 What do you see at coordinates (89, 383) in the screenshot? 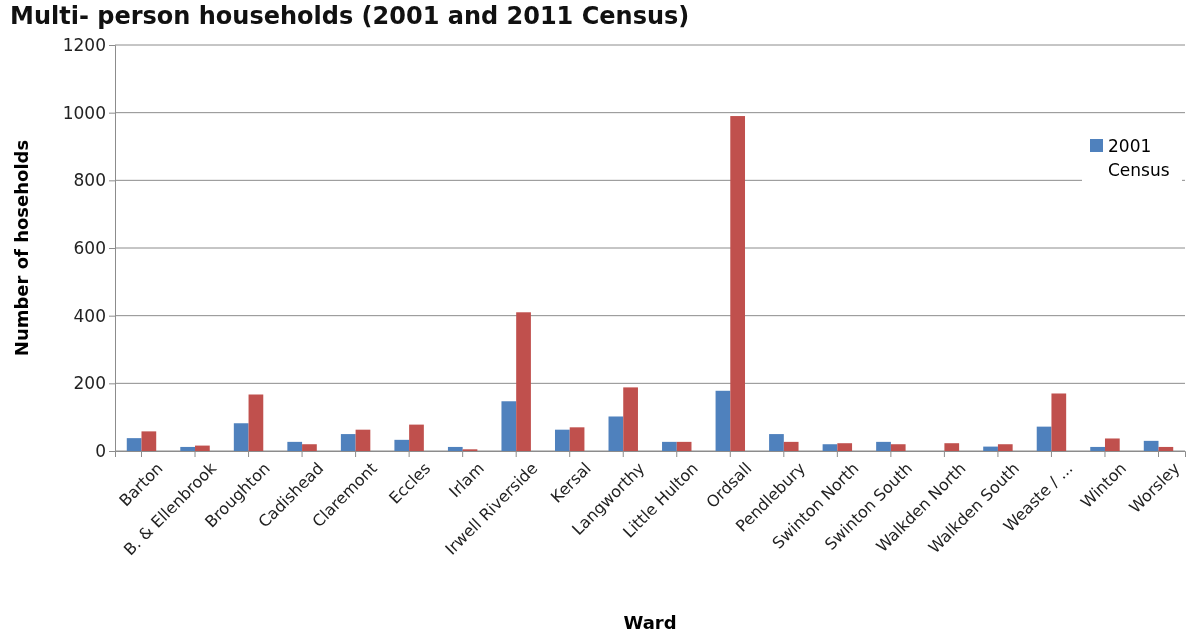
I see `y-tick-label: 200` at bounding box center [89, 383].